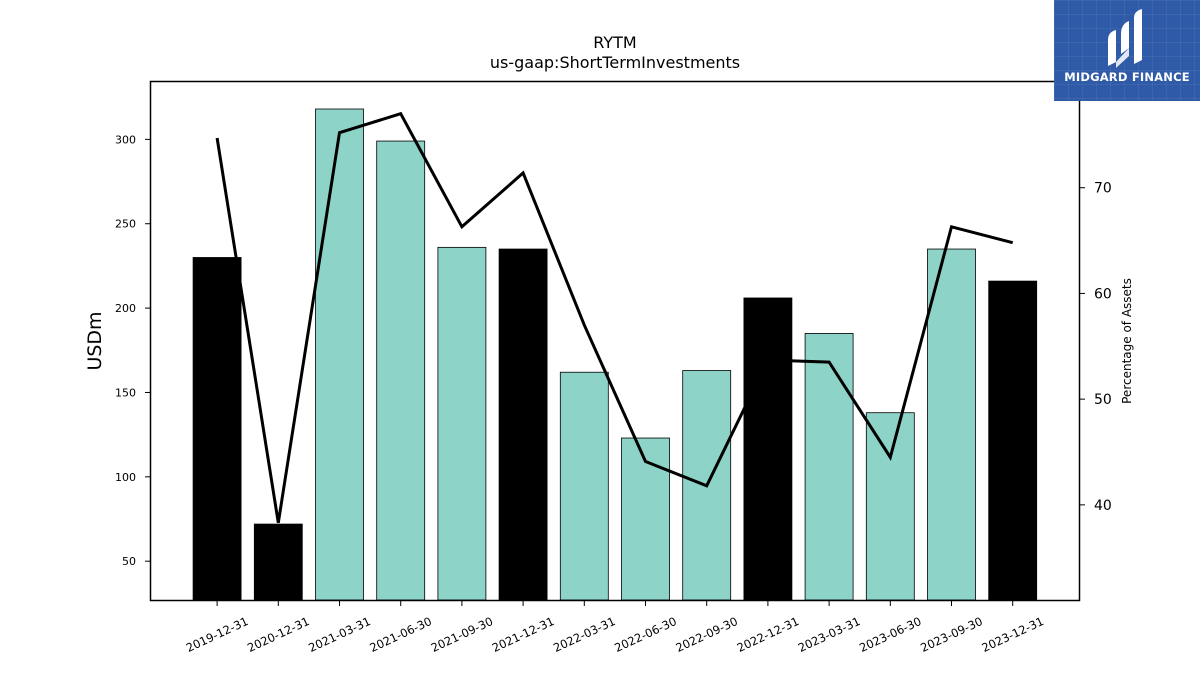  What do you see at coordinates (95, 340) in the screenshot?
I see `y-axis-label: USDm` at bounding box center [95, 340].